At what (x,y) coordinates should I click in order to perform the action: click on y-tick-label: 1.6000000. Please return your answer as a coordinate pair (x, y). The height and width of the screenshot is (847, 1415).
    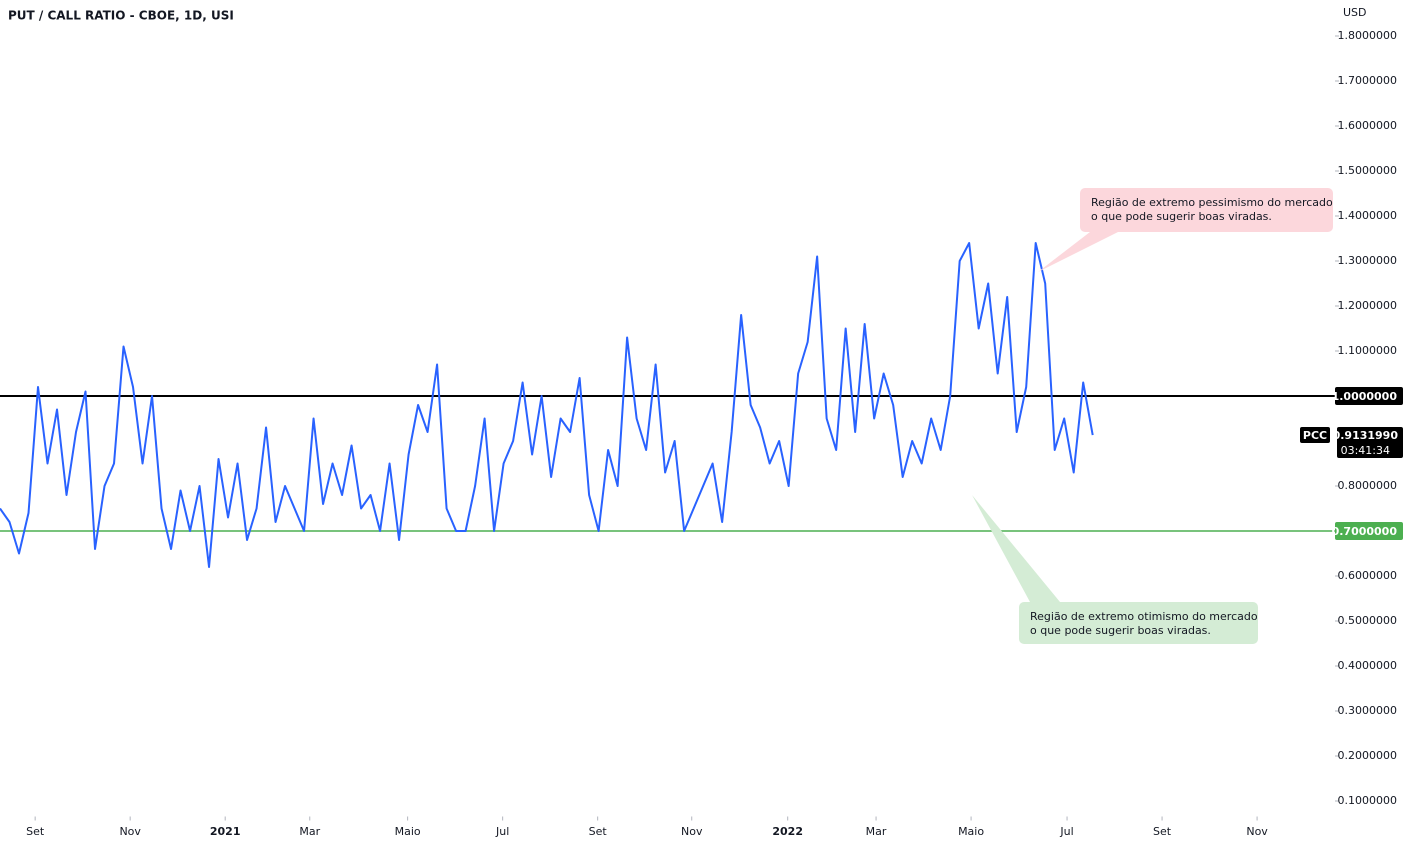
    Looking at the image, I should click on (1368, 125).